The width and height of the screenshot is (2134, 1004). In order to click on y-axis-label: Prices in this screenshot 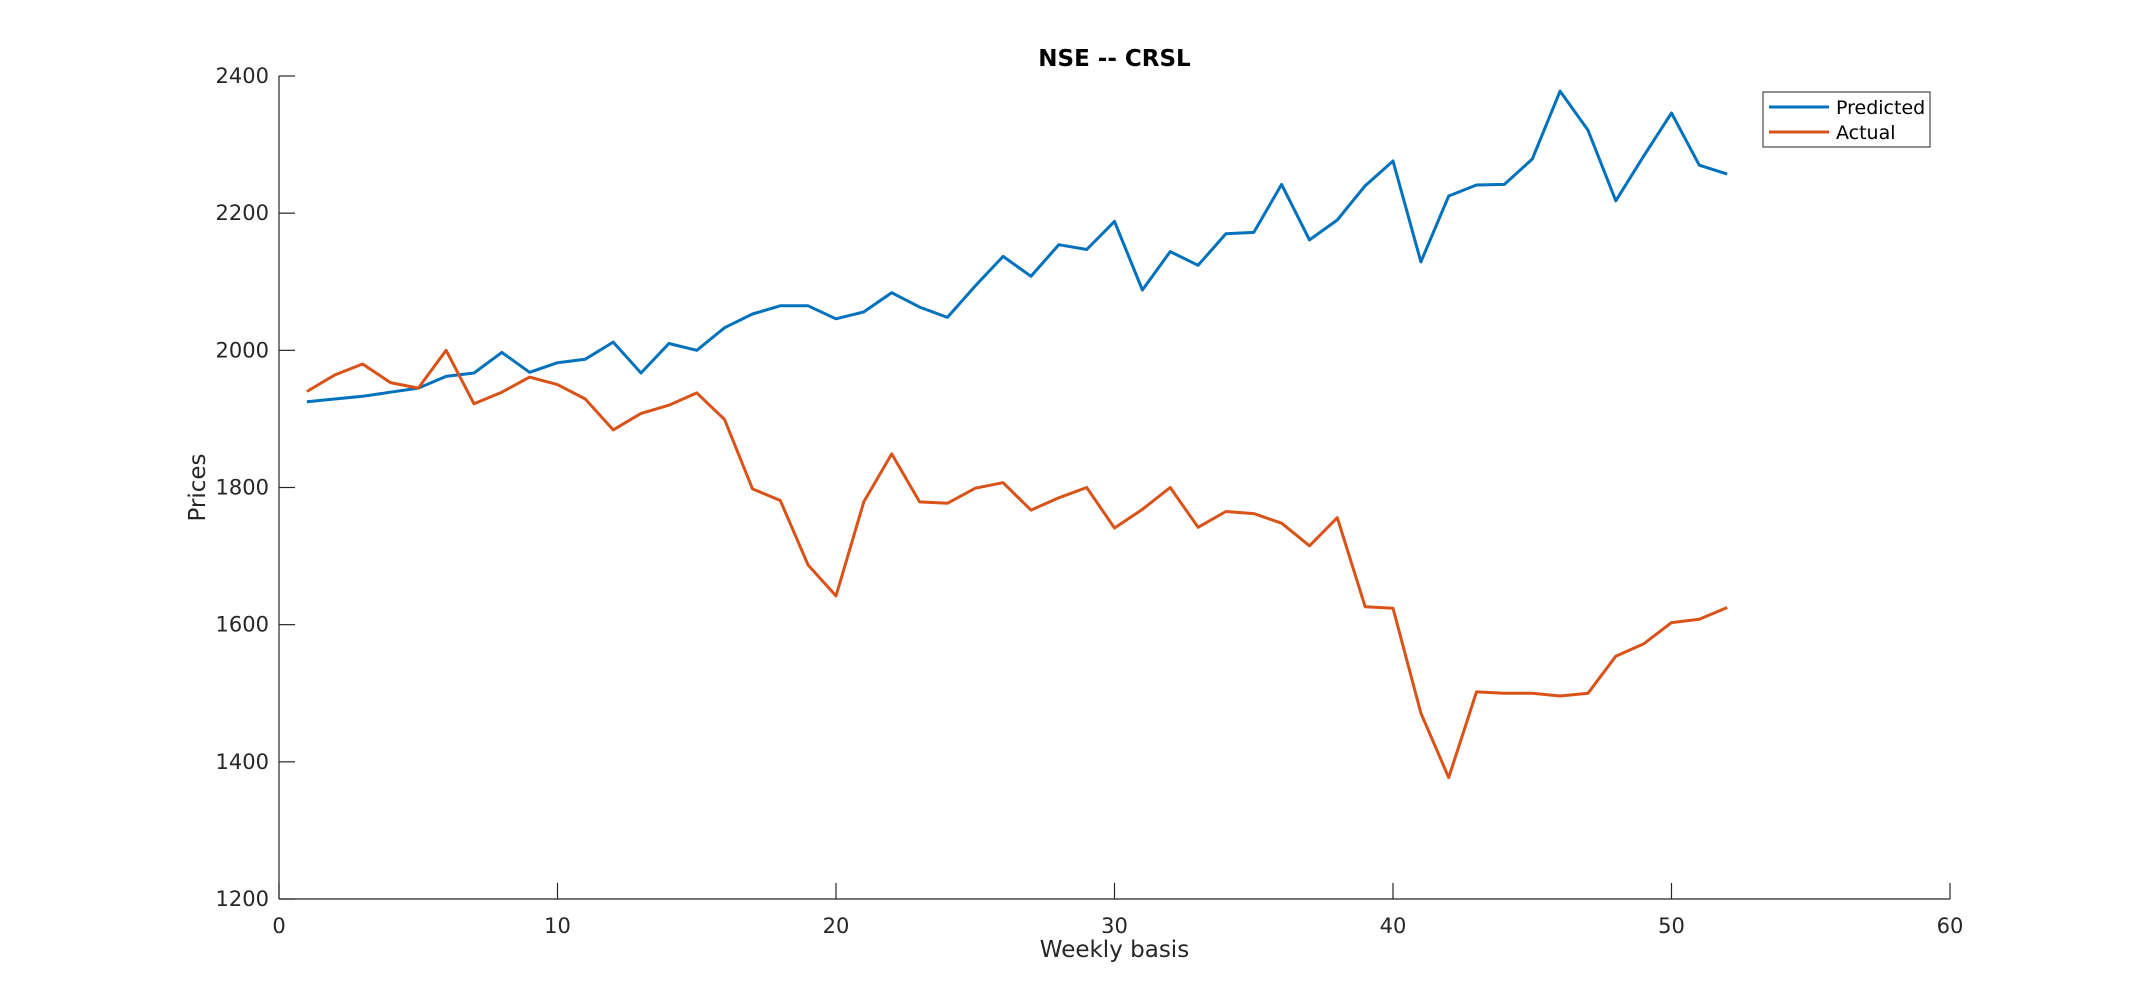, I will do `click(198, 487)`.